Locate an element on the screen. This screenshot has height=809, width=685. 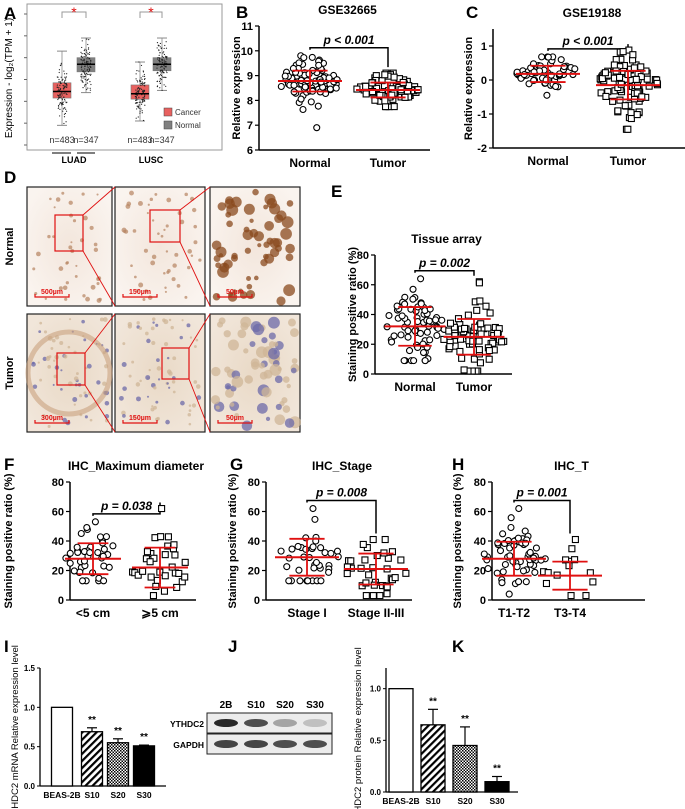
y-tick-label: 8 is located at coordinates (250, 101).